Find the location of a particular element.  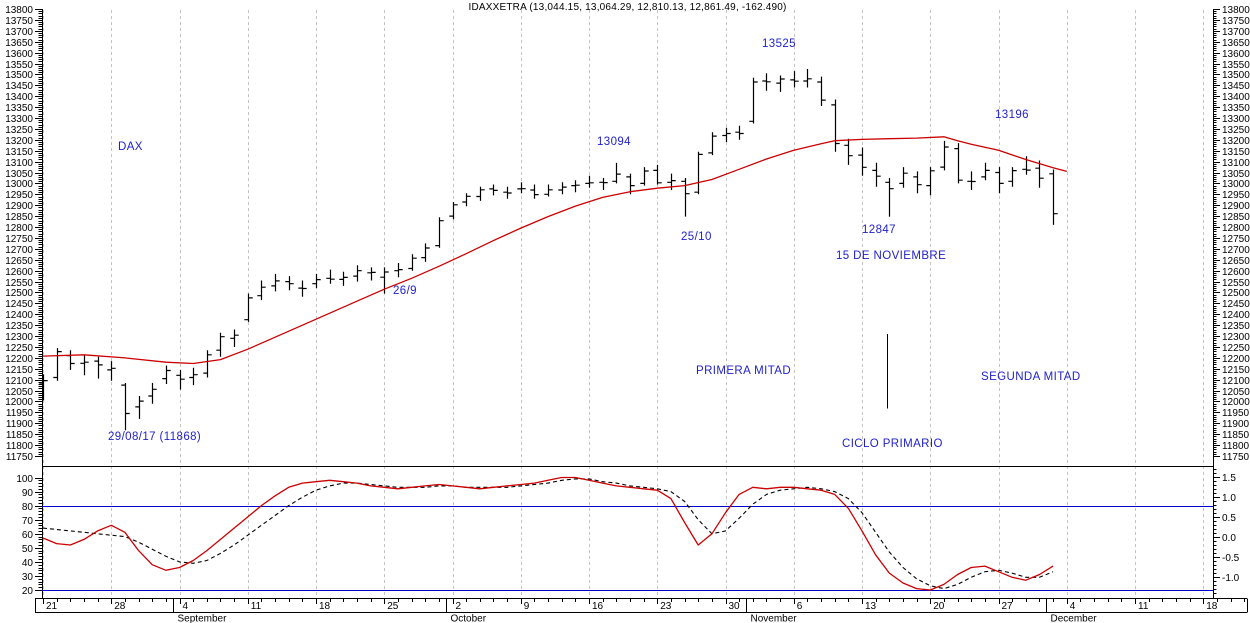

date-label: 16 is located at coordinates (598, 606).